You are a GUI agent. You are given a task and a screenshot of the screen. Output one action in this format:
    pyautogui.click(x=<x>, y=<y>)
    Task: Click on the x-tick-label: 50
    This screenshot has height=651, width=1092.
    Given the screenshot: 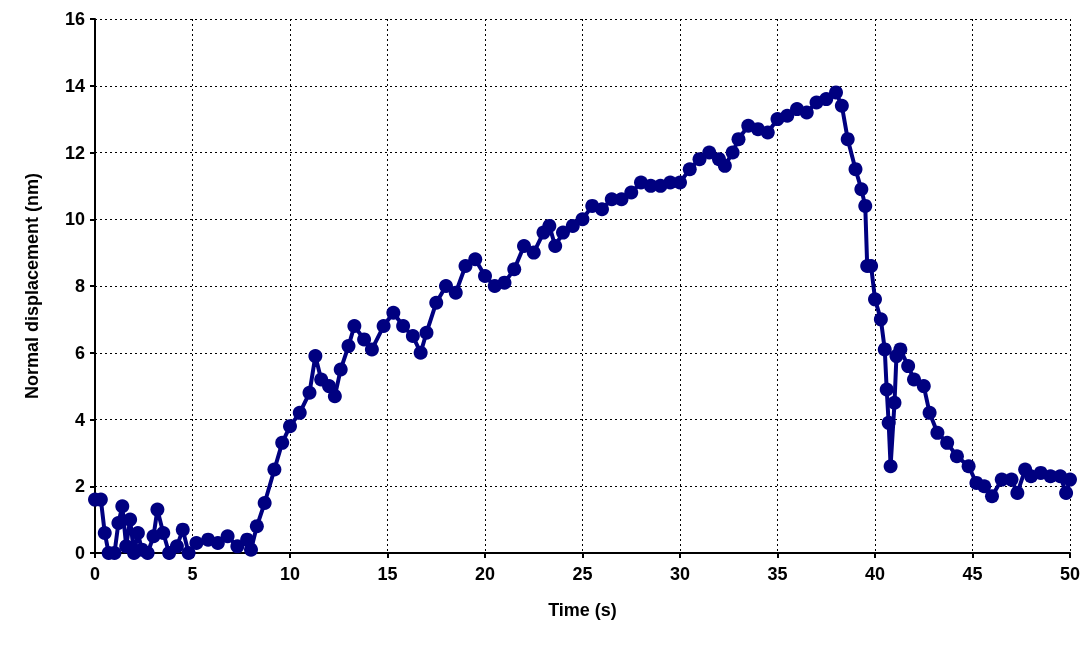 What is the action you would take?
    pyautogui.click(x=1070, y=574)
    